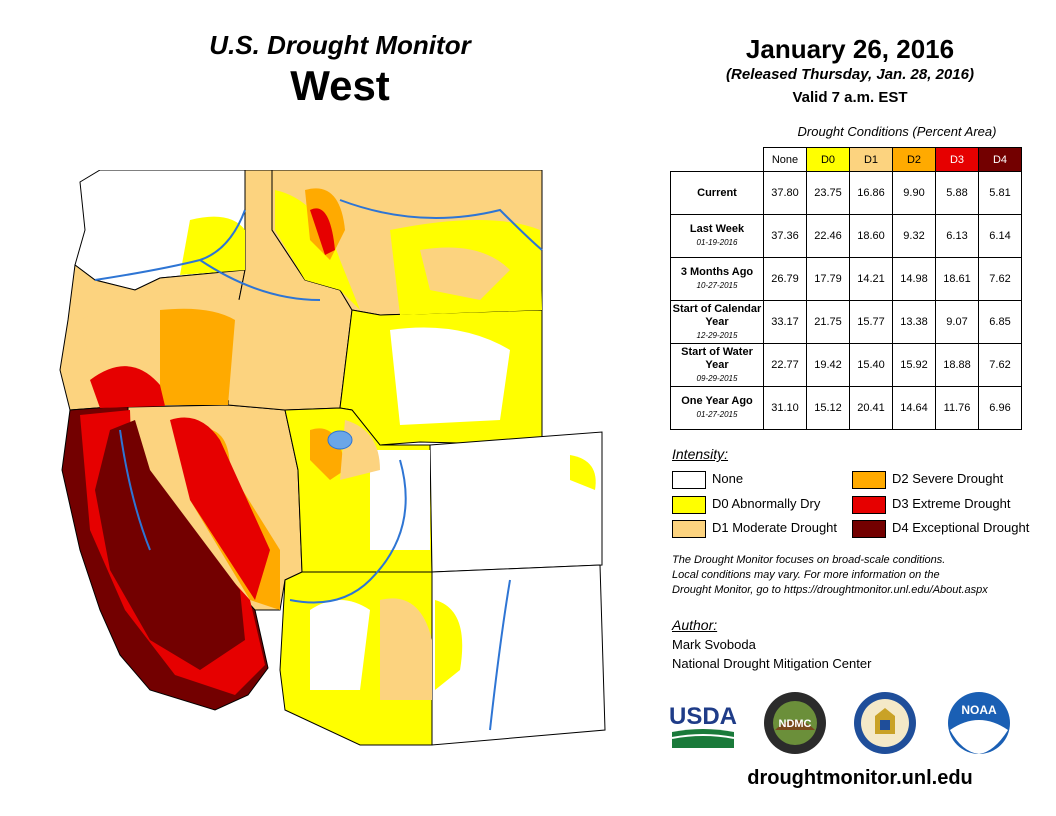 This screenshot has height=816, width=1056. What do you see at coordinates (785, 193) in the screenshot?
I see `cell: 37.80` at bounding box center [785, 193].